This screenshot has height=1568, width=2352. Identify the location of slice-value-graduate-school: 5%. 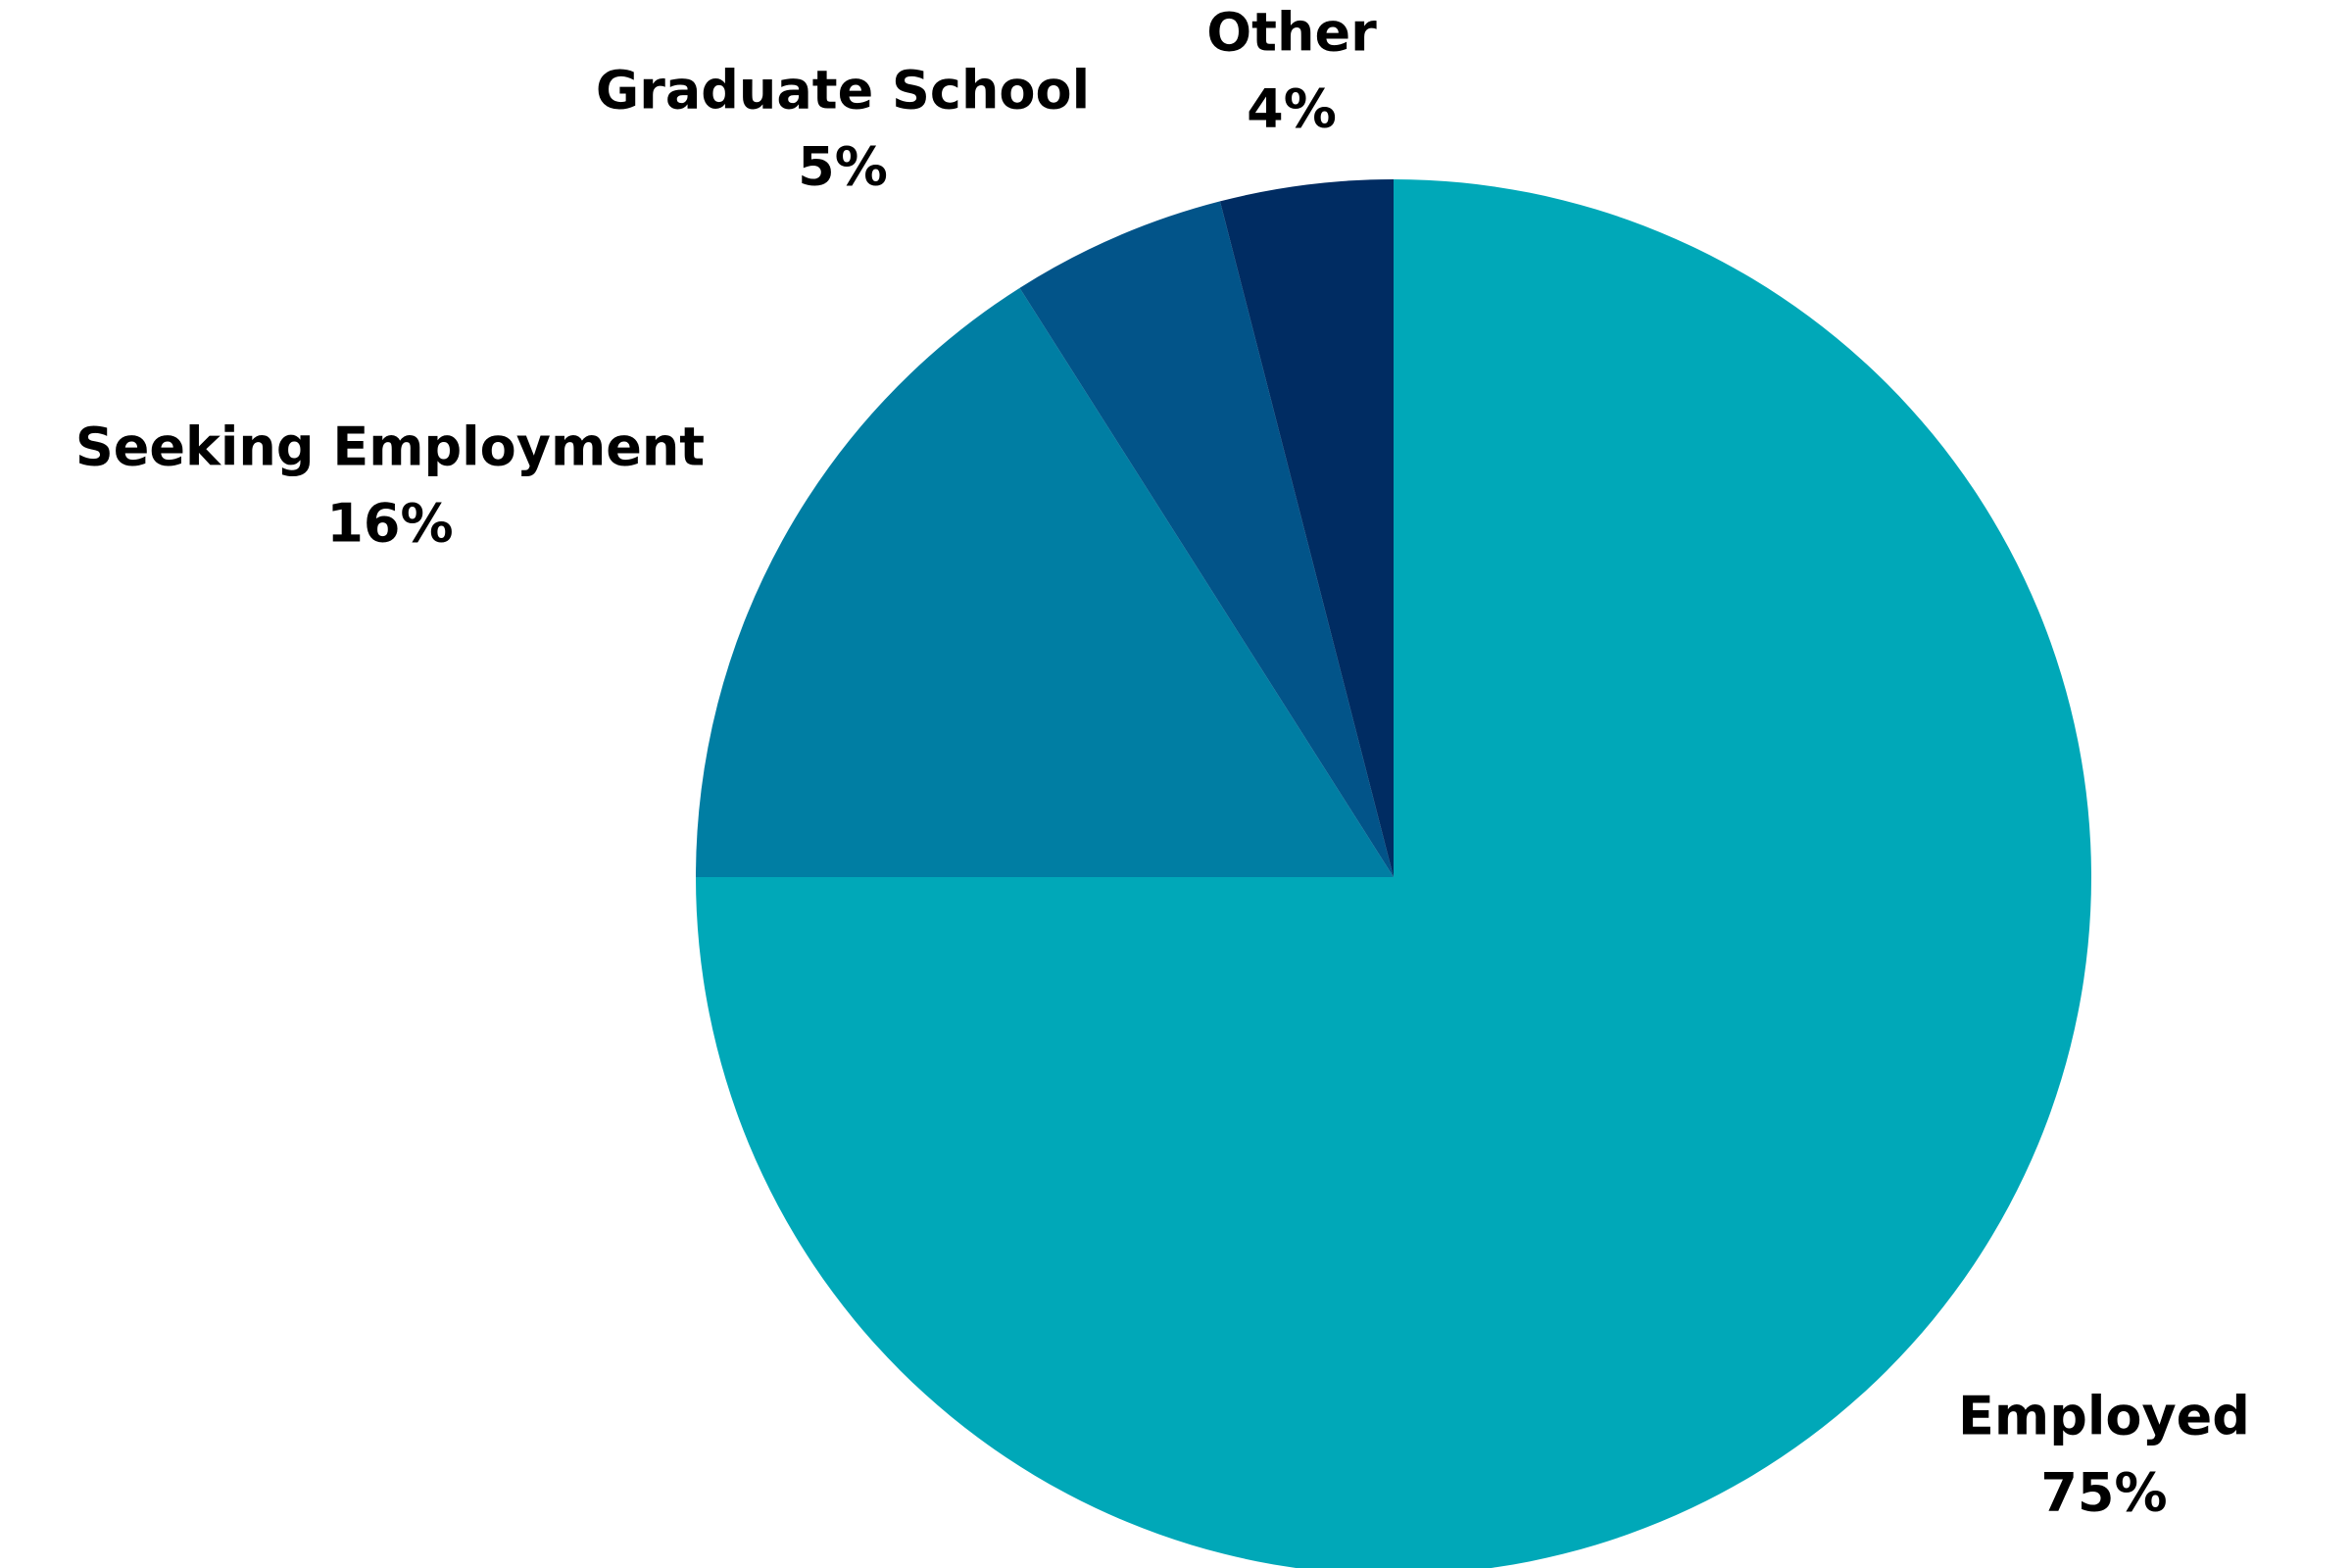
(843, 167).